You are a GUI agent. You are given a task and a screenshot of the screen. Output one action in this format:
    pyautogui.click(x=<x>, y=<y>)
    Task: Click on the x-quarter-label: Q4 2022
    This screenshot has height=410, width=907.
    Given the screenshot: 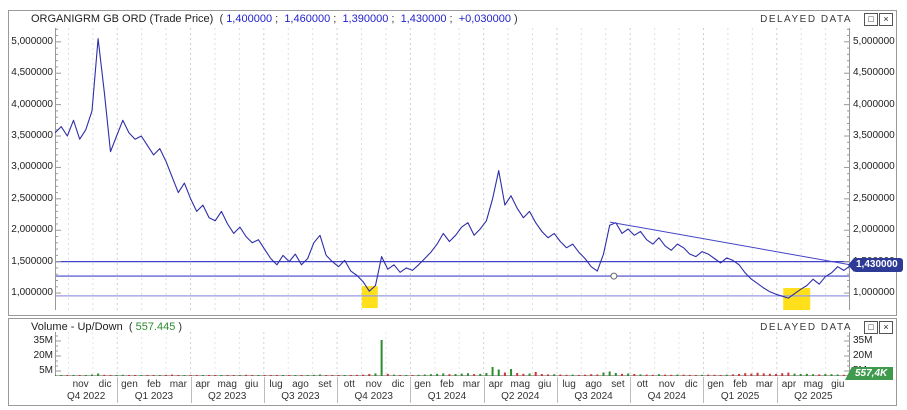 What is the action you would take?
    pyautogui.click(x=86, y=396)
    